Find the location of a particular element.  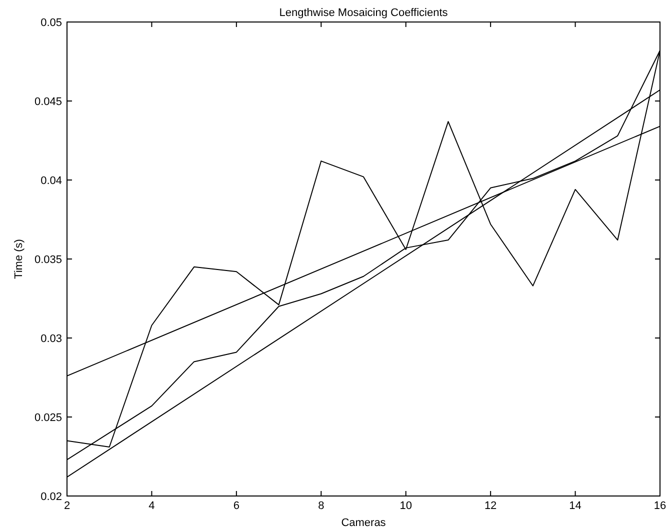

y-axis-title: Time (s) is located at coordinates (19, 259).